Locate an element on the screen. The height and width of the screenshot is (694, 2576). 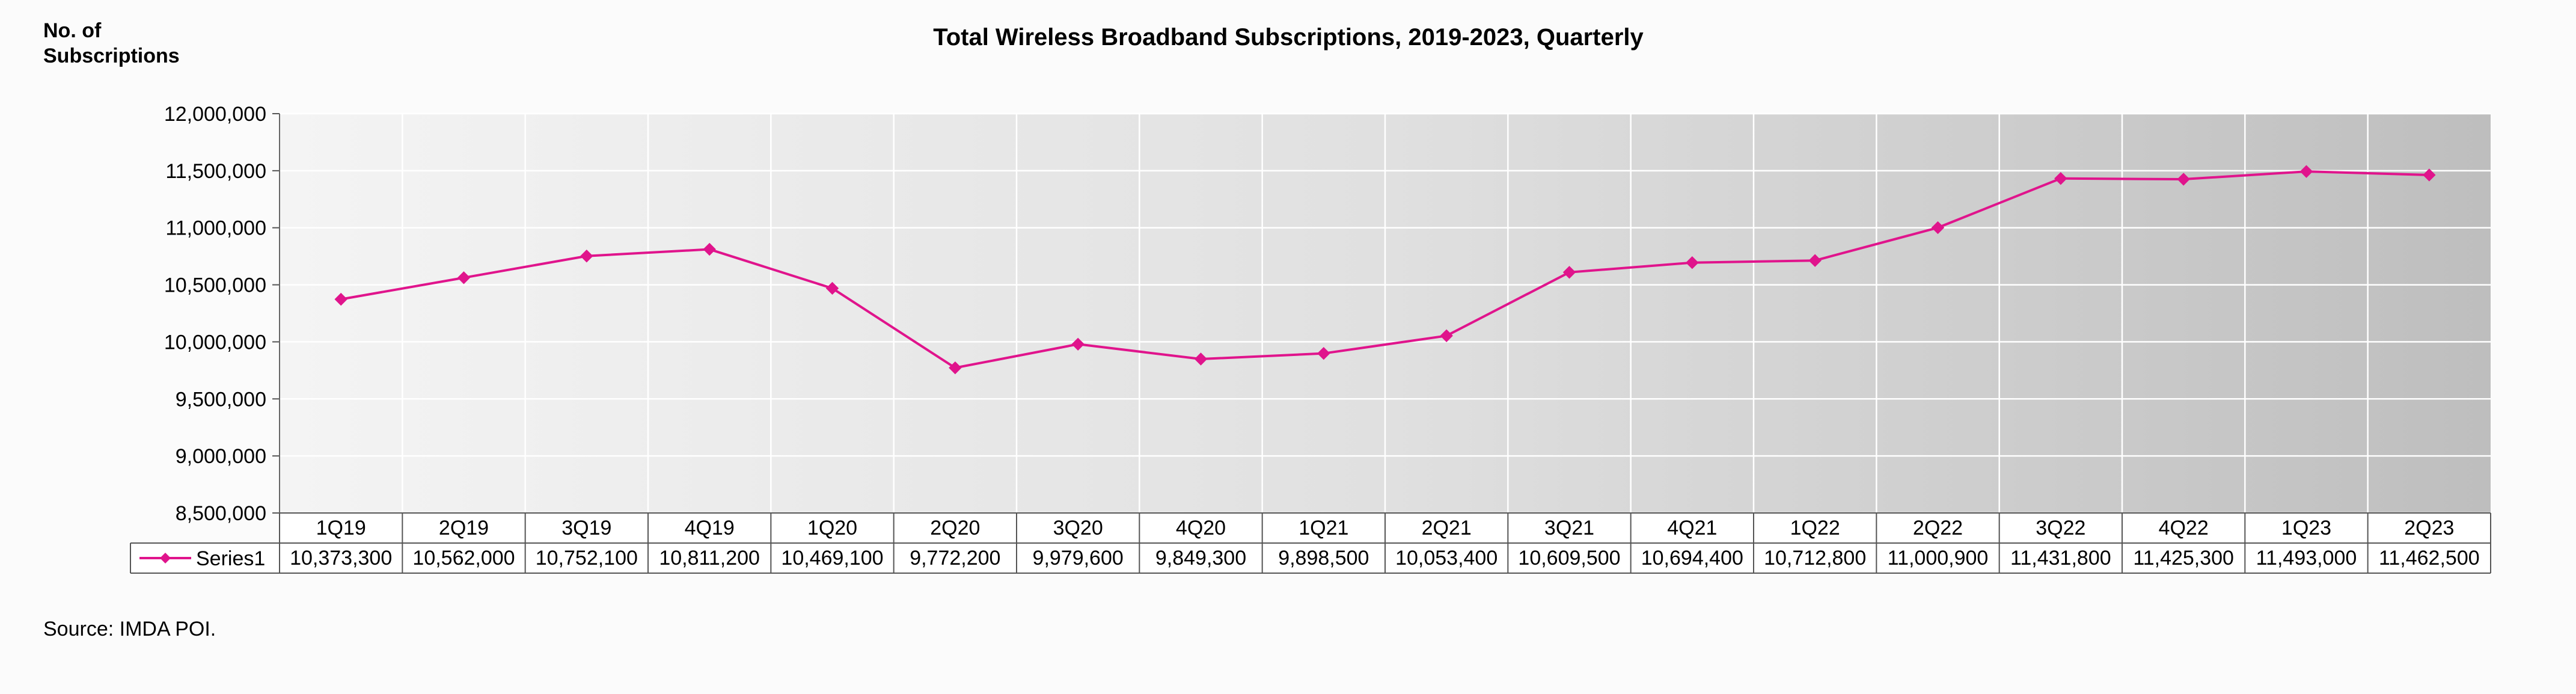
x-tick-label: 3Q22 is located at coordinates (2060, 528).